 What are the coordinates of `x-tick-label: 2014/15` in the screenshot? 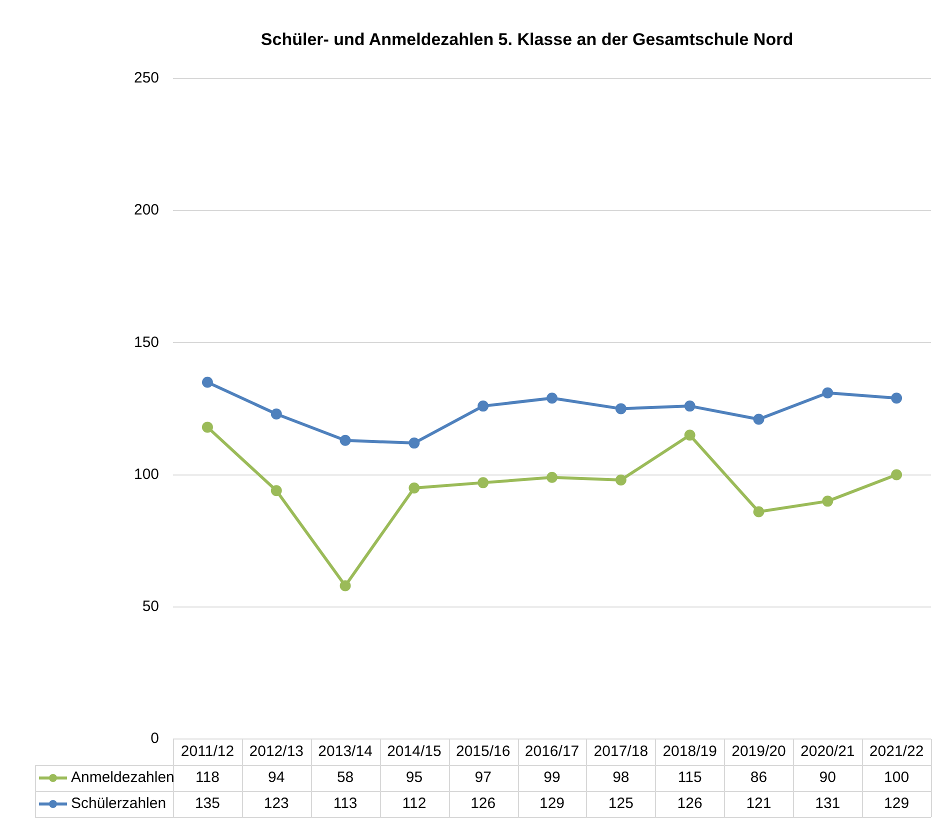 It's located at (414, 751).